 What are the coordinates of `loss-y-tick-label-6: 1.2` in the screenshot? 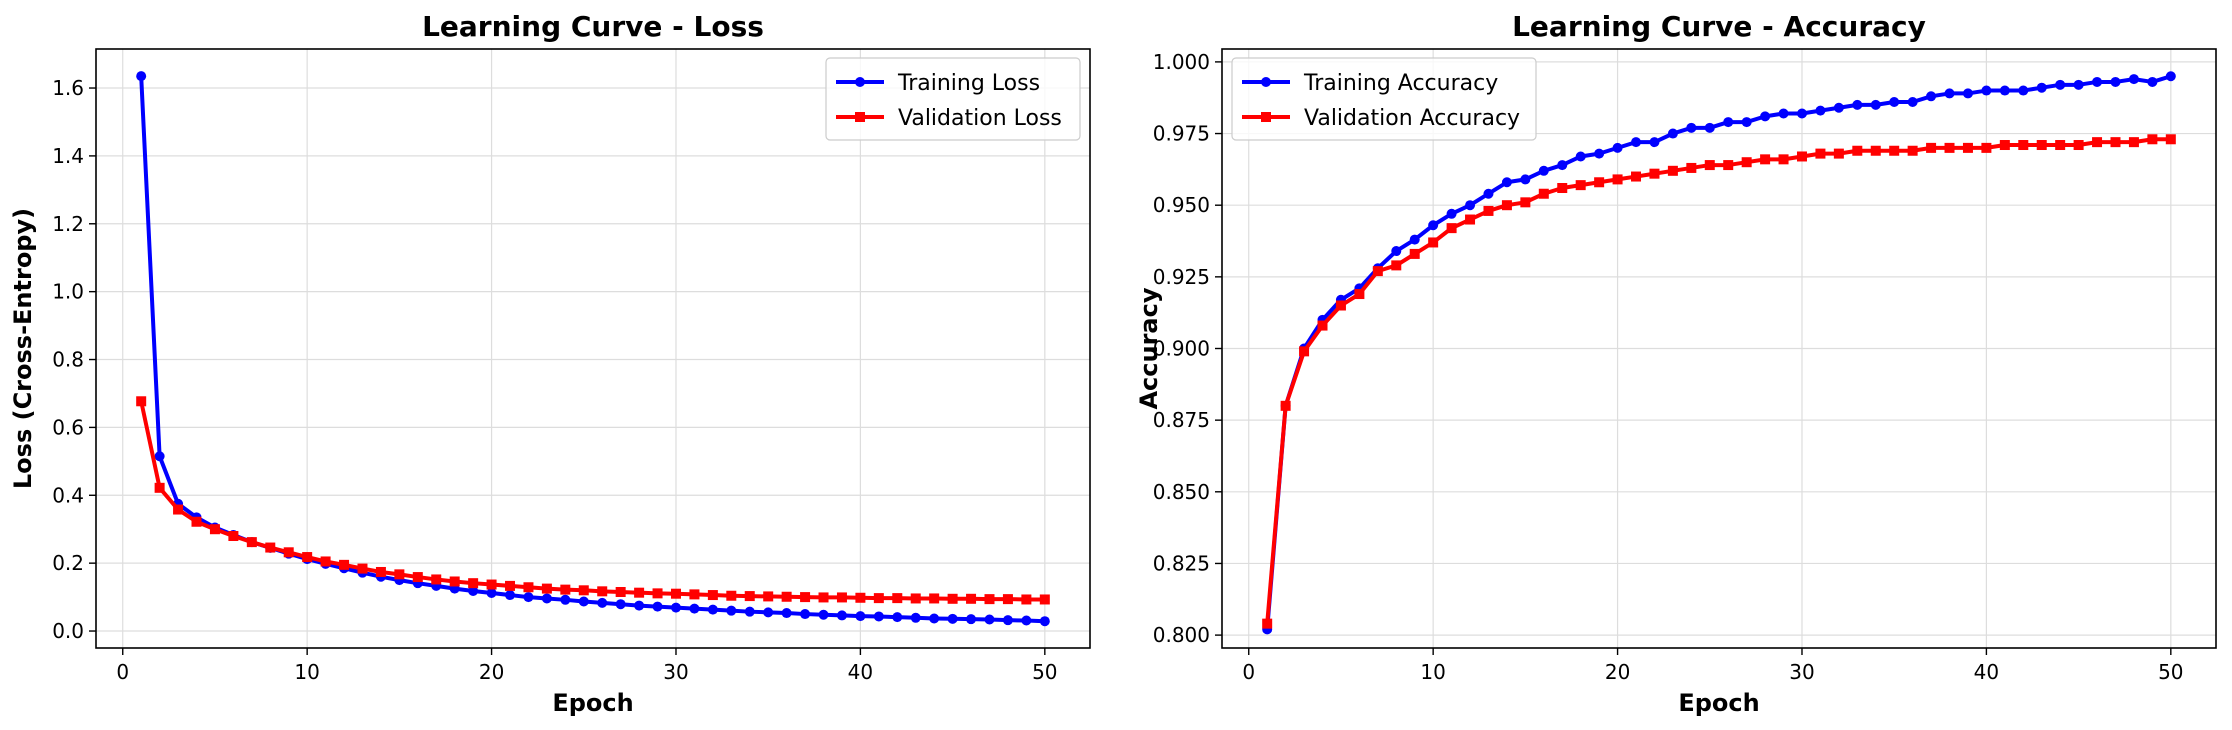 It's located at (68, 224).